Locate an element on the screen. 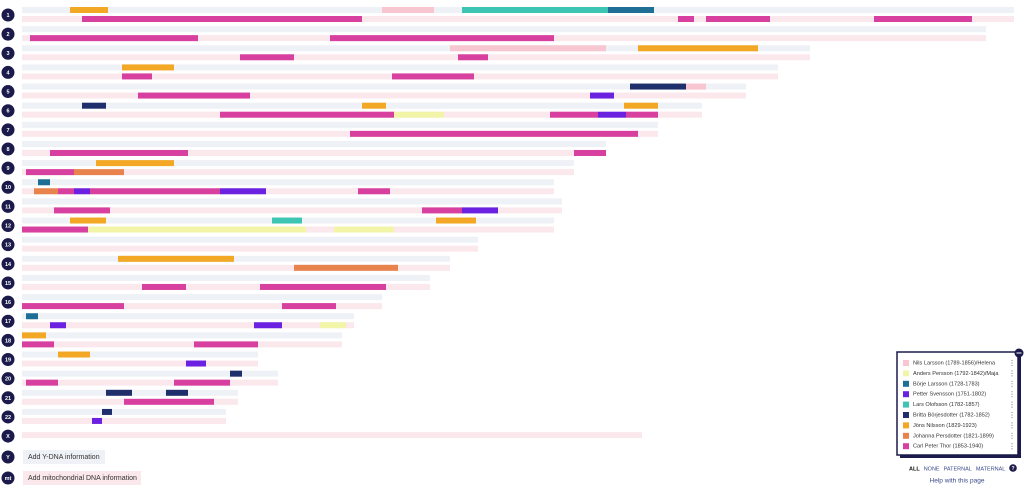 The height and width of the screenshot is (498, 1024). legend-name: Börje Larsson (1728-1783) is located at coordinates (946, 384).